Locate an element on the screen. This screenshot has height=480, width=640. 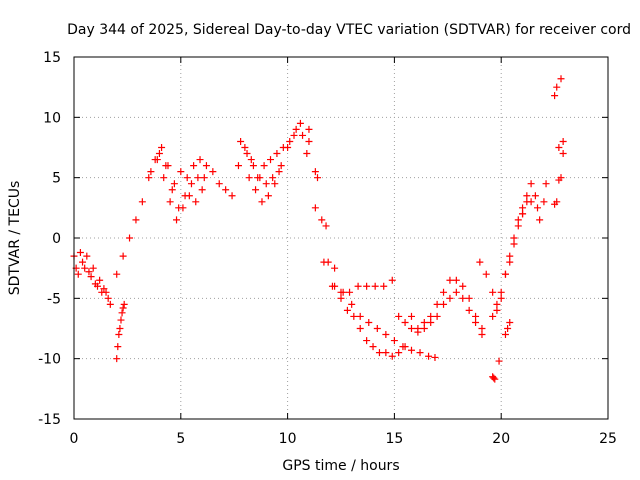
y-tick-label: -10 is located at coordinates (49, 360).